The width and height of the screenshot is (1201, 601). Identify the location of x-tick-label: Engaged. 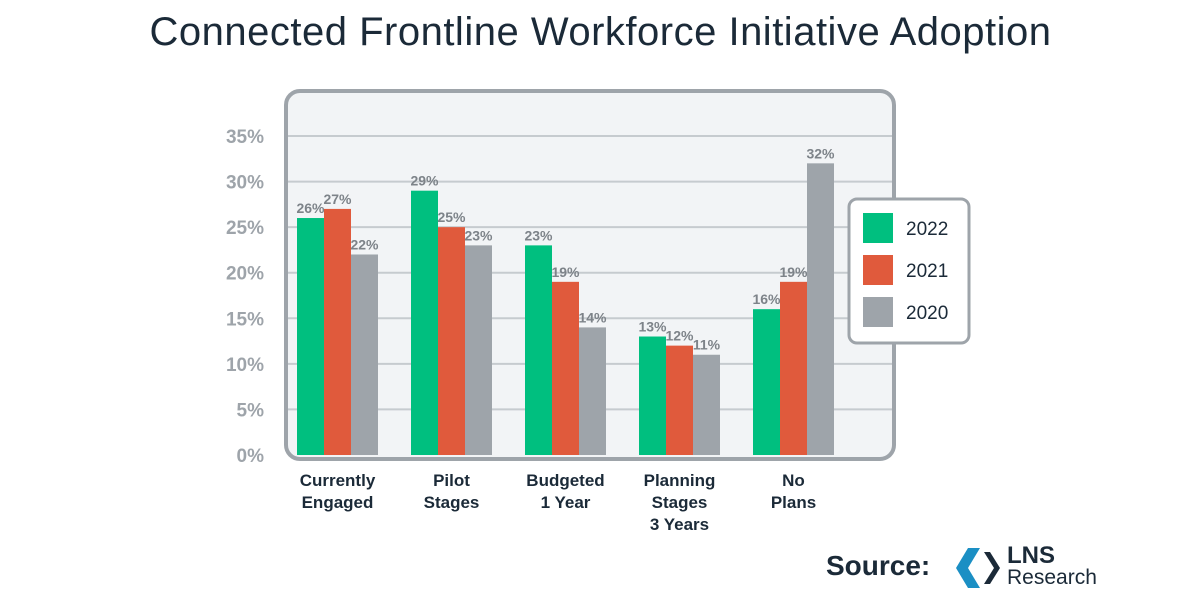
(338, 502).